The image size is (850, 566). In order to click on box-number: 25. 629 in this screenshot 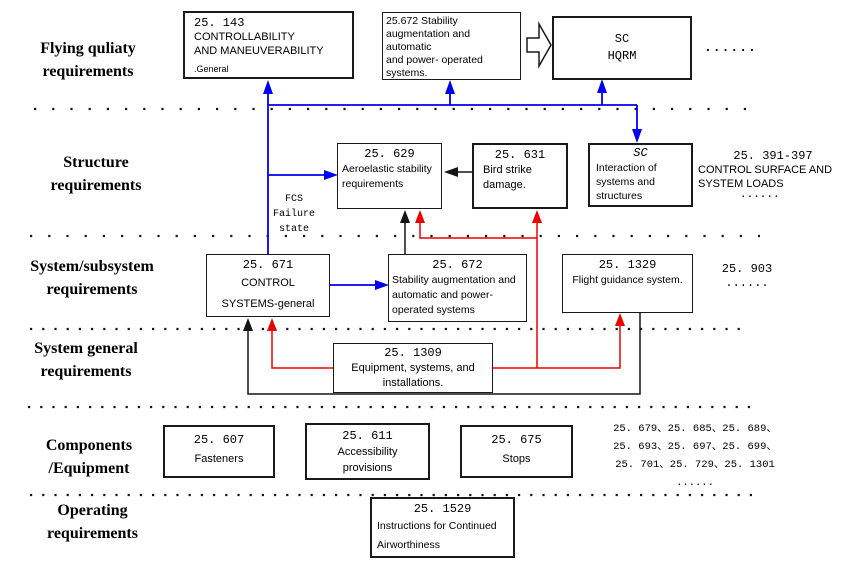, I will do `click(389, 154)`.